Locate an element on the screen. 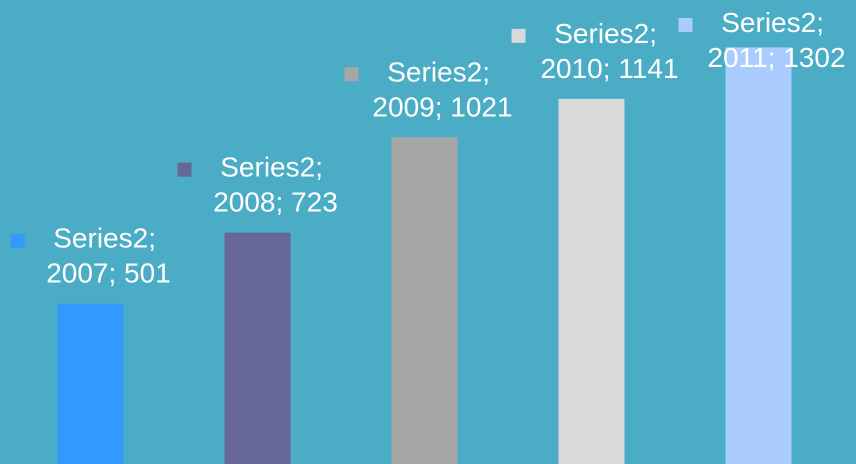 The image size is (856, 464). data-label: Series2; 2009; 1021 is located at coordinates (442, 90).